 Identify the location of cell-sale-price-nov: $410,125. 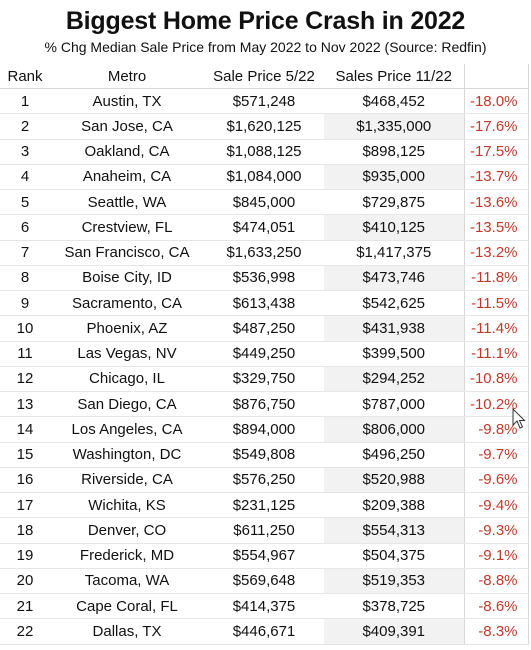
(394, 227).